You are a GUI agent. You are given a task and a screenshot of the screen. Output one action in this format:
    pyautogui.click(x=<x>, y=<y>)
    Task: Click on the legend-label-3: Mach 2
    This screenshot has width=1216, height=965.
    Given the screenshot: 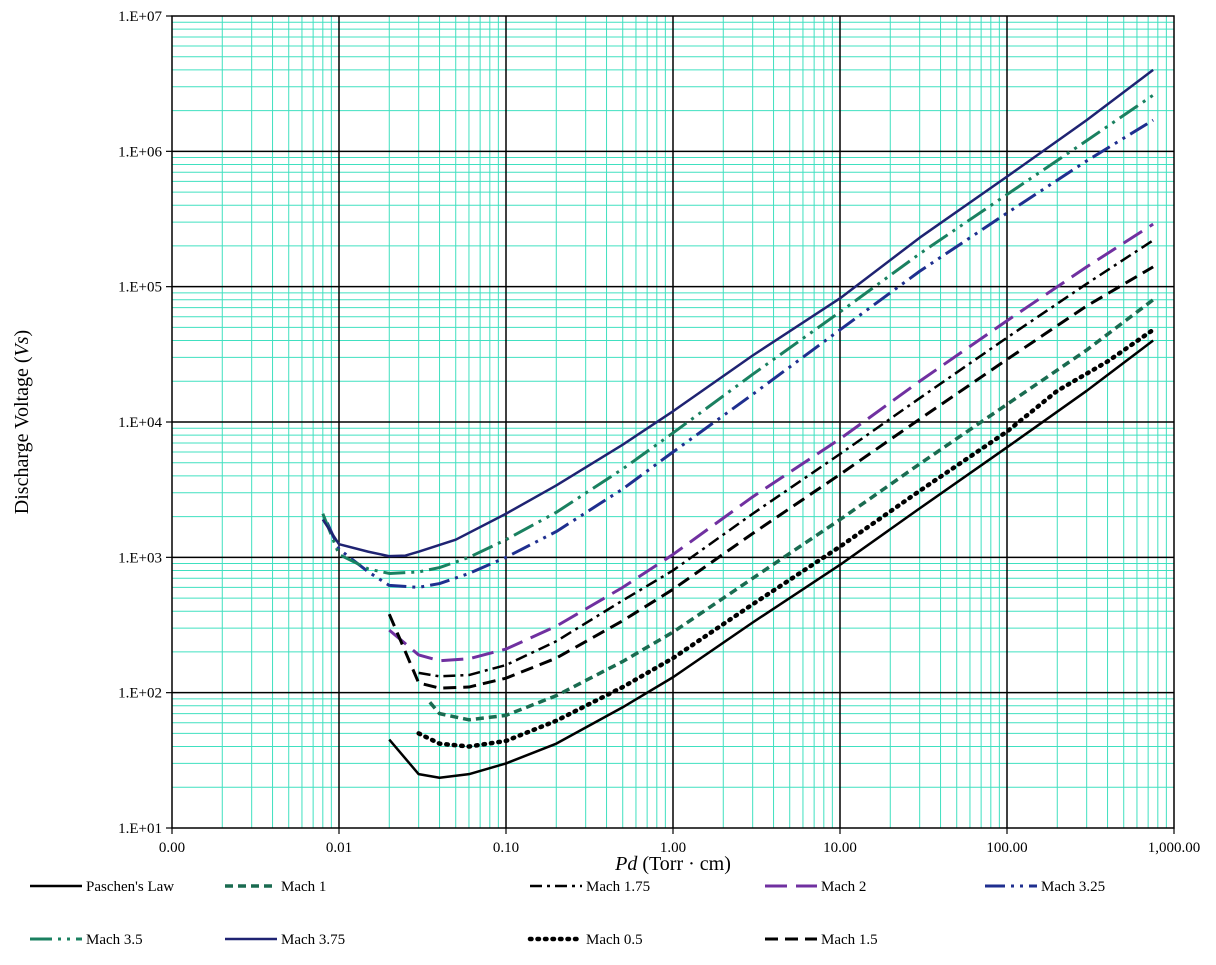 What is the action you would take?
    pyautogui.click(x=843, y=887)
    